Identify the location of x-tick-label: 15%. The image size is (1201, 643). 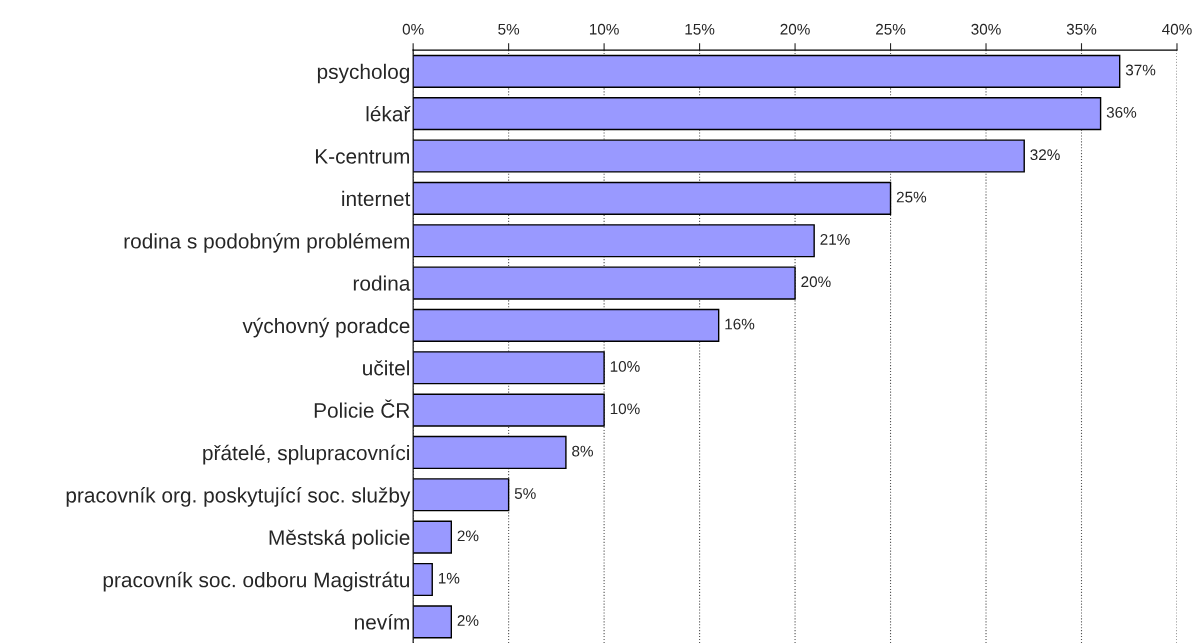
(700, 29).